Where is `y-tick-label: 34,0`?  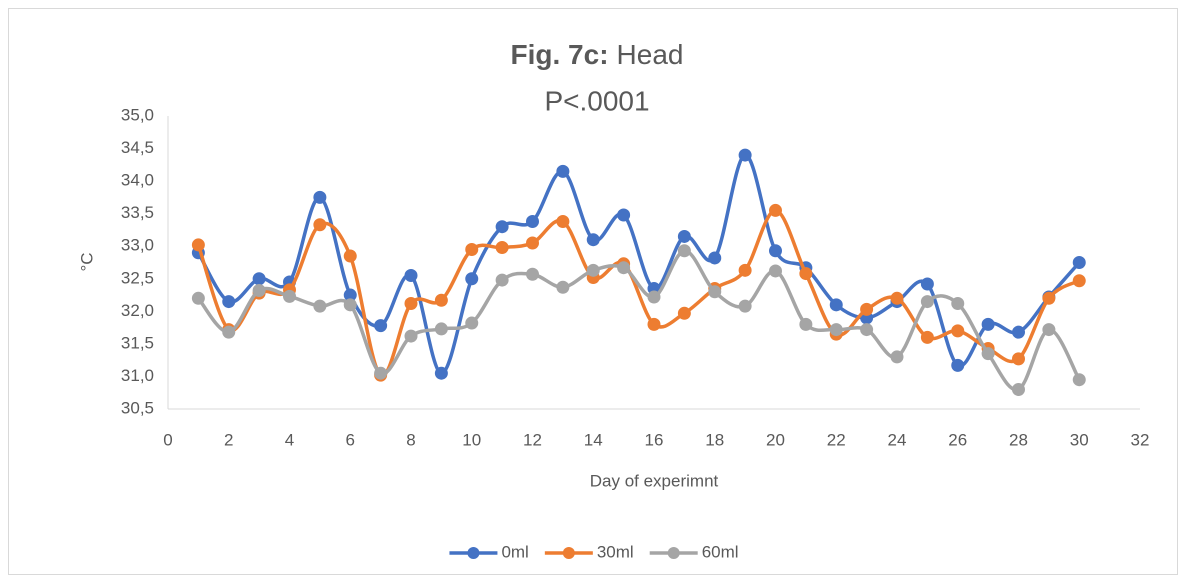
y-tick-label: 34,0 is located at coordinates (137, 180).